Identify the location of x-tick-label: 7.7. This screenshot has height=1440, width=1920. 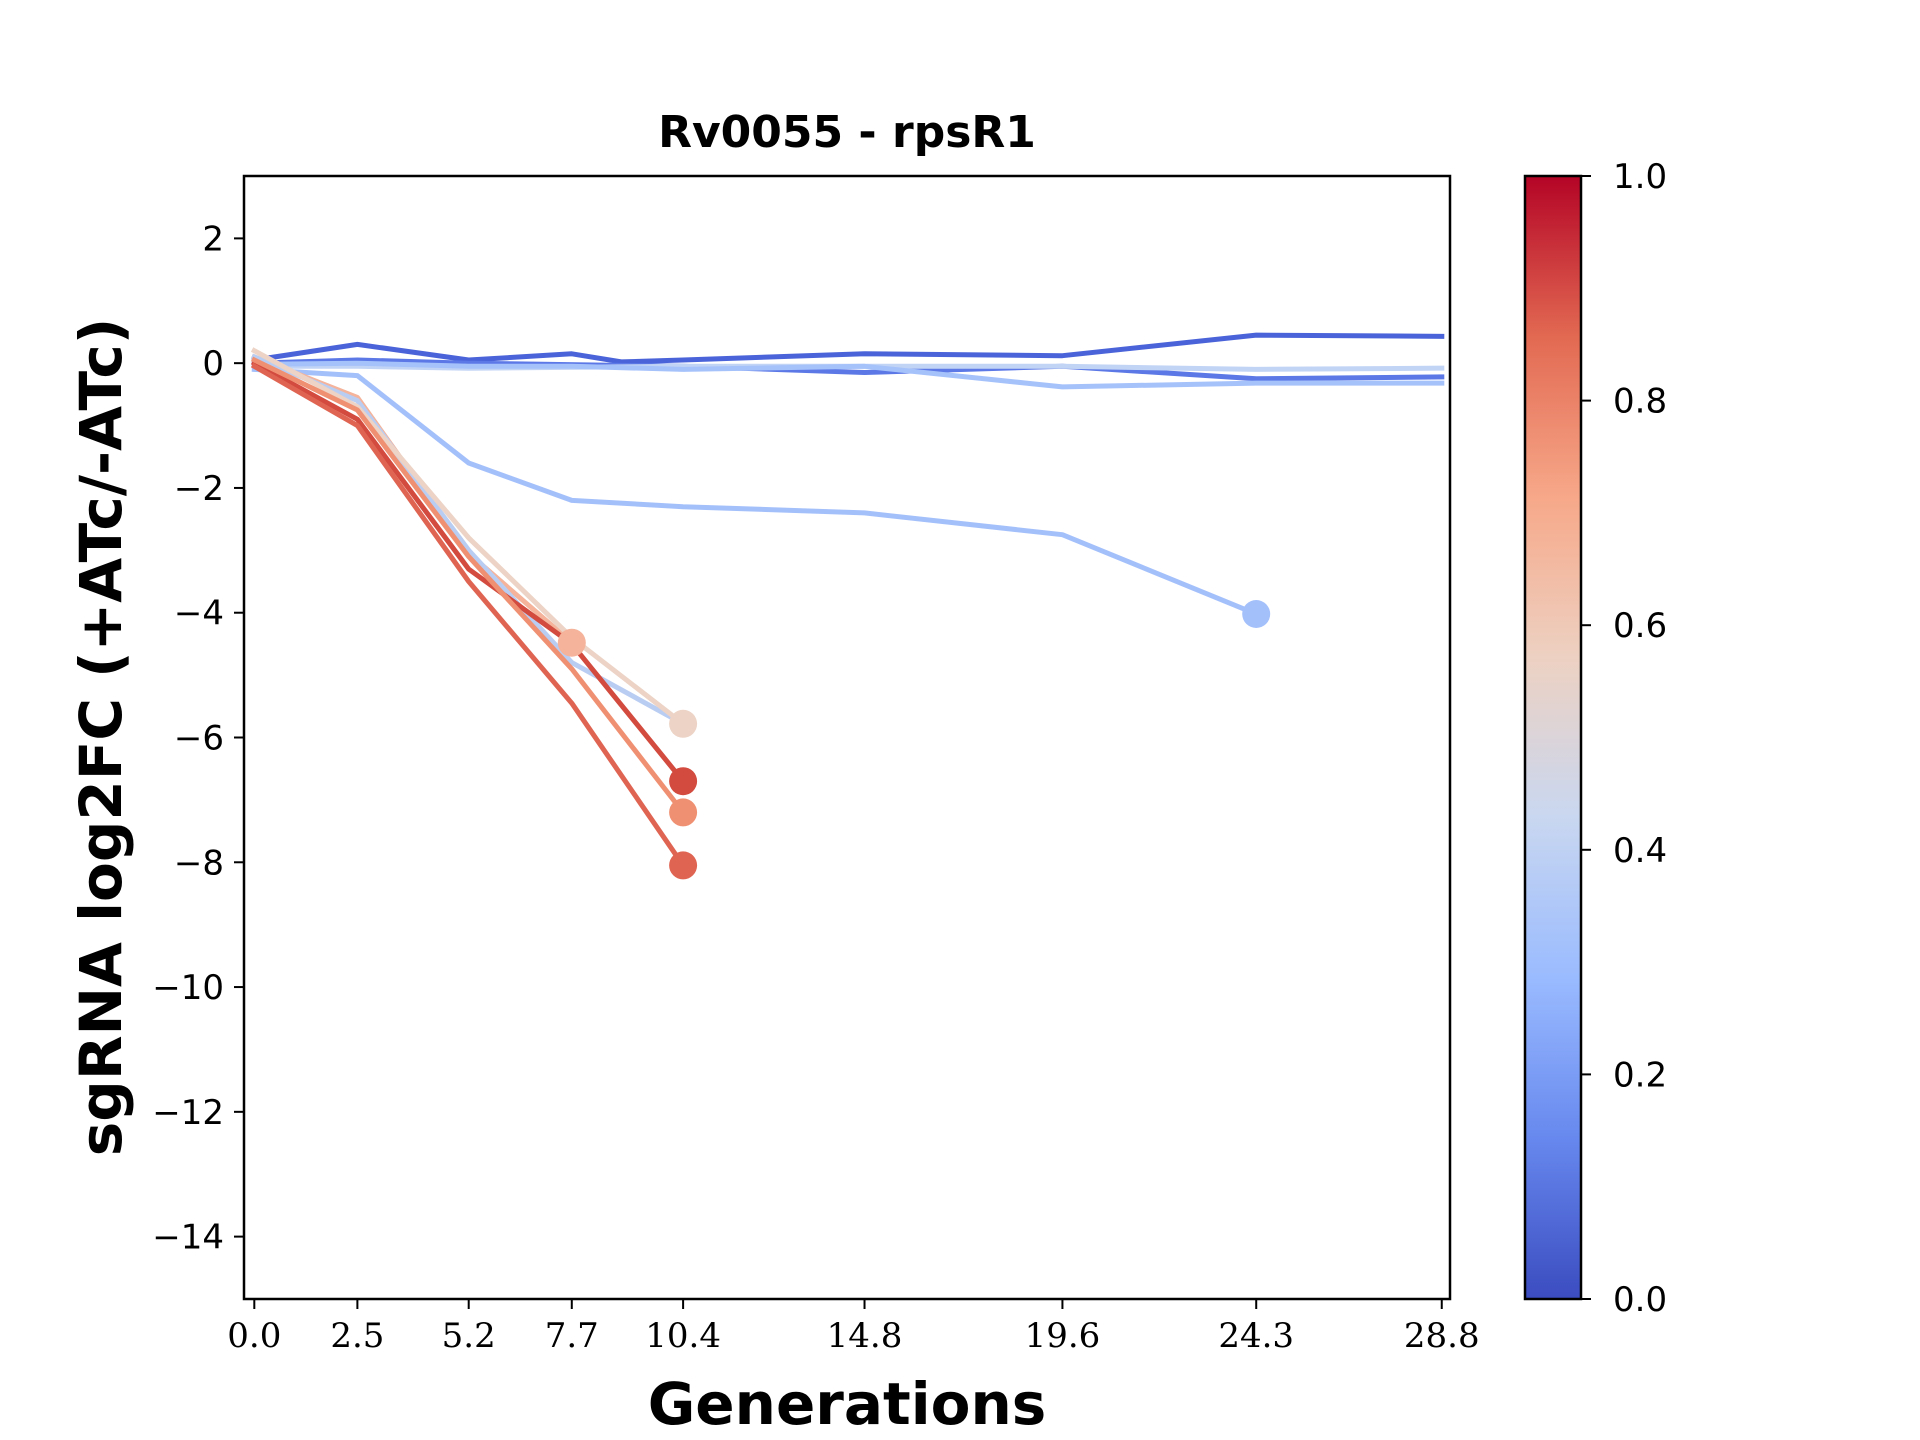
(572, 1336).